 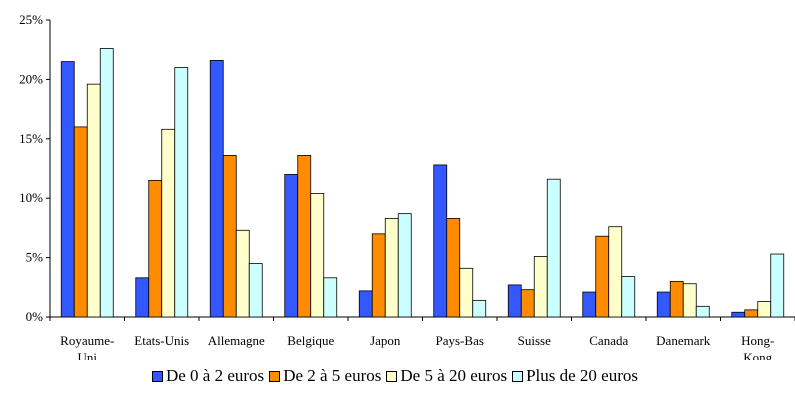 I want to click on category-label: Danemark, so click(x=683, y=340).